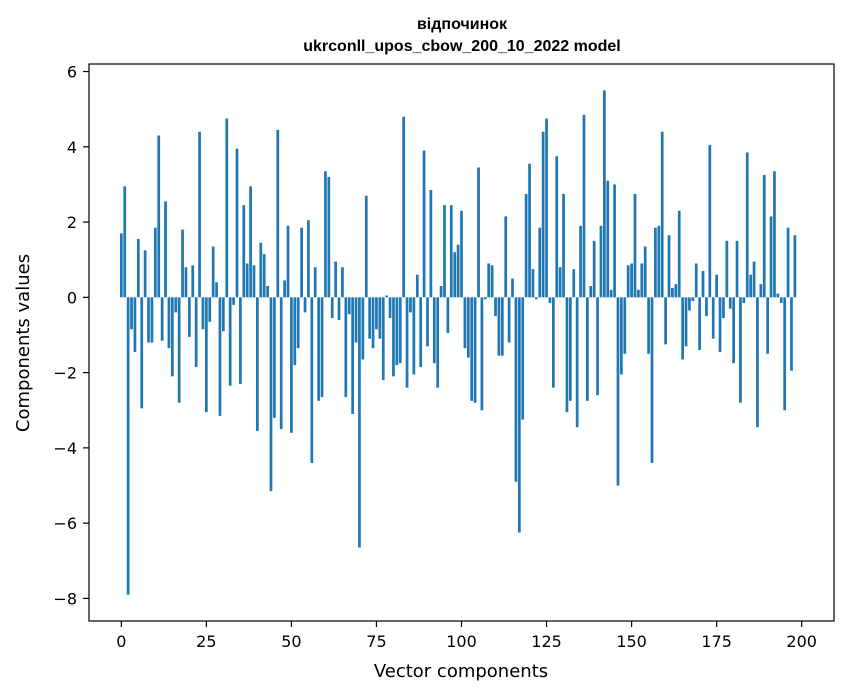  Describe the element at coordinates (631, 641) in the screenshot. I see `x-tick-label: 150` at that location.